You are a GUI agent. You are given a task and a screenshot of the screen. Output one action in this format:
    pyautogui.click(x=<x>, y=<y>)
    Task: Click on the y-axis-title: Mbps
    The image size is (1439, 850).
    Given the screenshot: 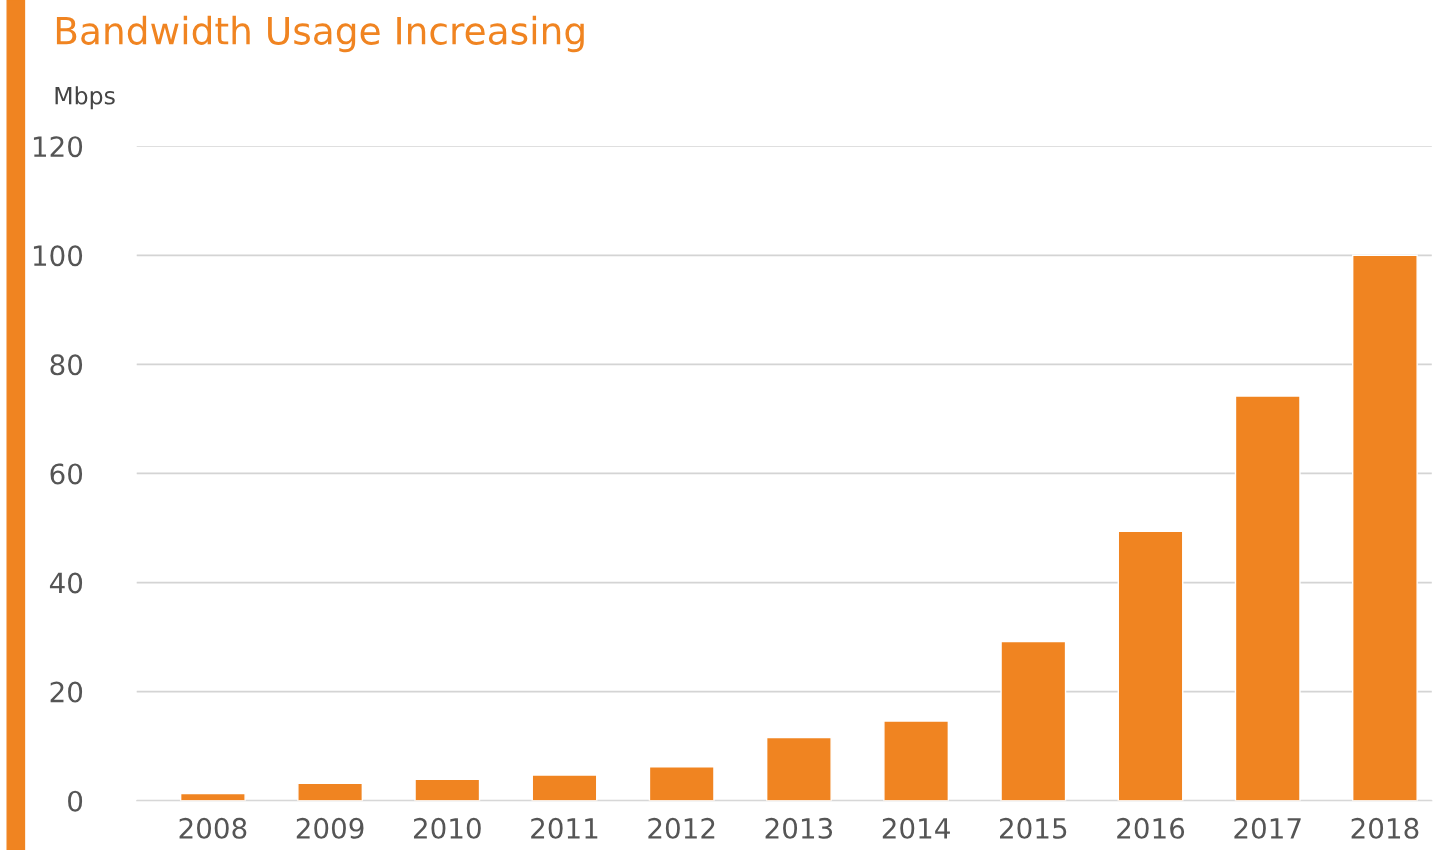 What is the action you would take?
    pyautogui.click(x=85, y=98)
    